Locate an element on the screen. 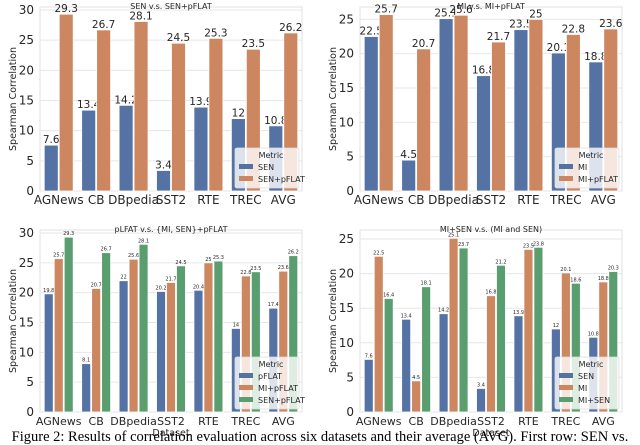  bar-value-label: 25.3 is located at coordinates (215, 33).